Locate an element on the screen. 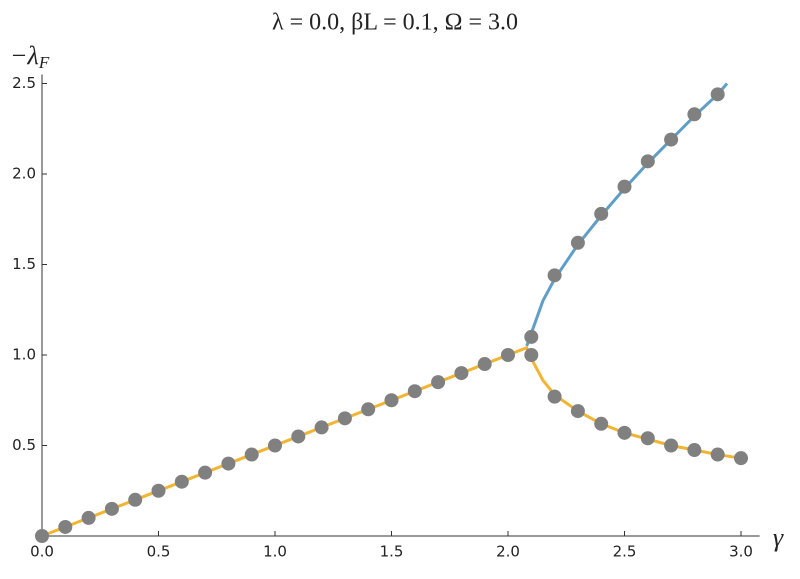 The image size is (800, 579). x-tick-label: 2.0 is located at coordinates (508, 552).